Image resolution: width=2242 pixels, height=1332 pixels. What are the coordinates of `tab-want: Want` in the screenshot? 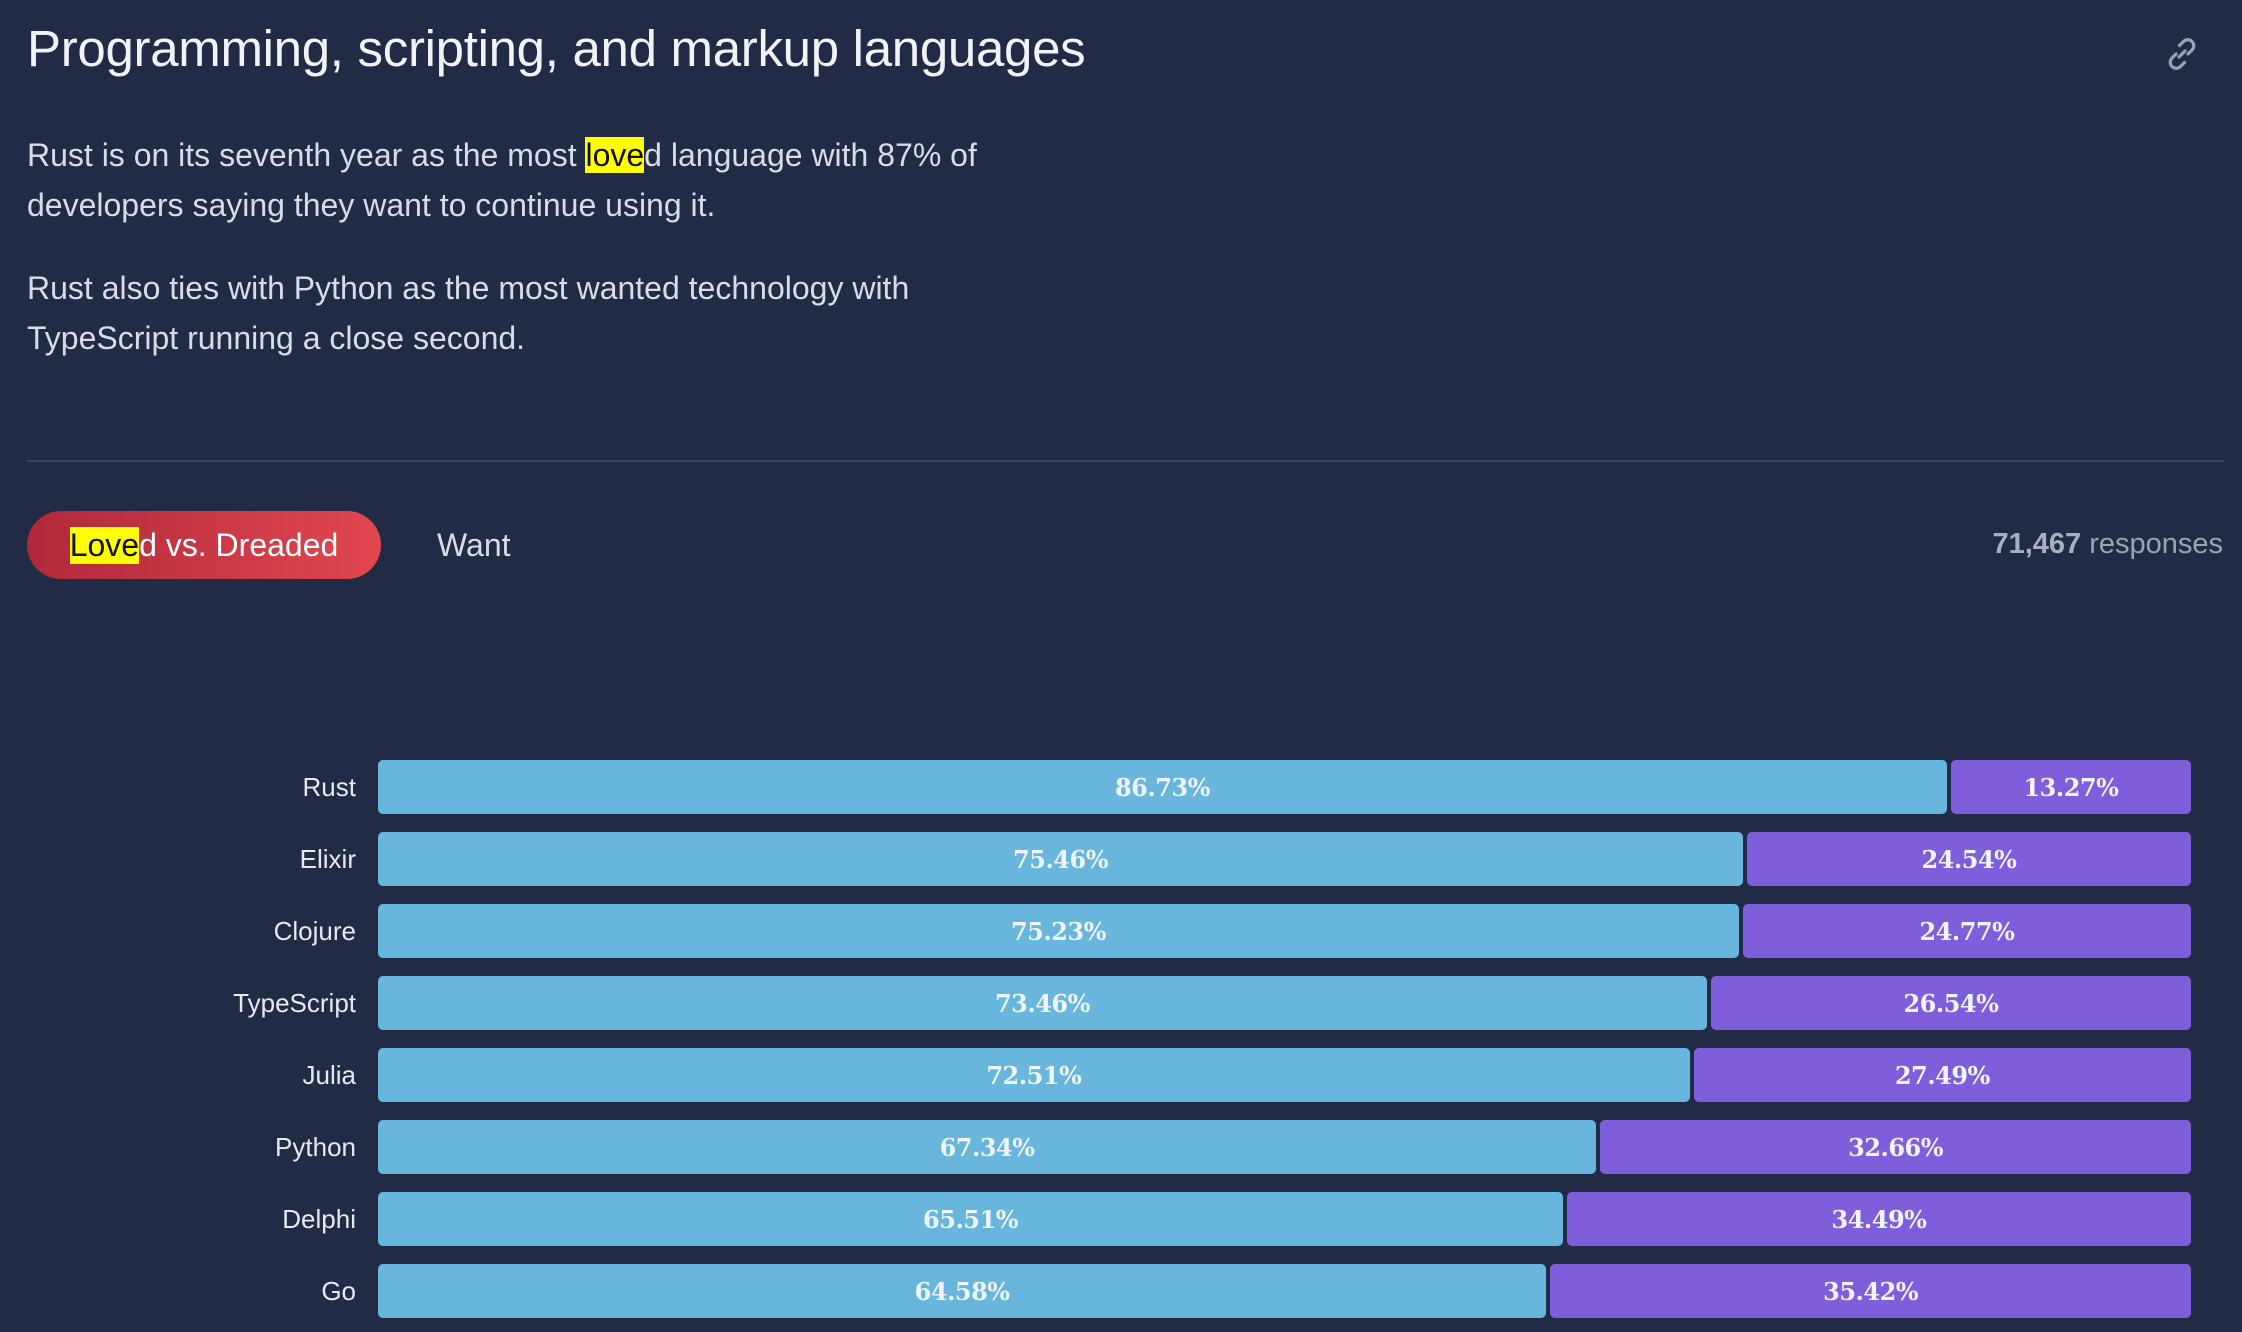 It's located at (474, 544).